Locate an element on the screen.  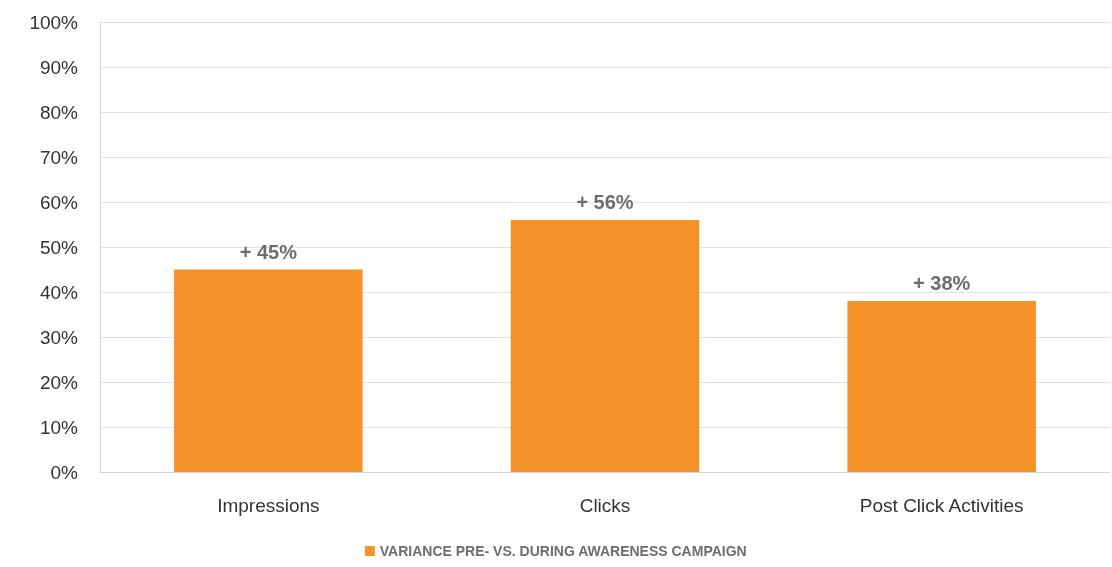
y-tick-label: 20% is located at coordinates (59, 382).